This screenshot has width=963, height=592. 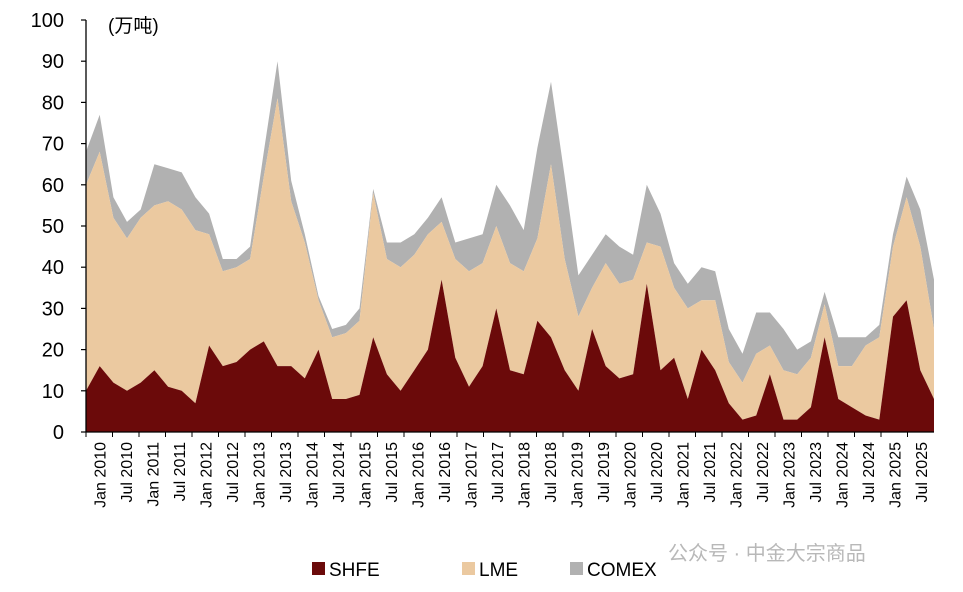 What do you see at coordinates (683, 475) in the screenshot?
I see `x-tick-label: Jan 2021` at bounding box center [683, 475].